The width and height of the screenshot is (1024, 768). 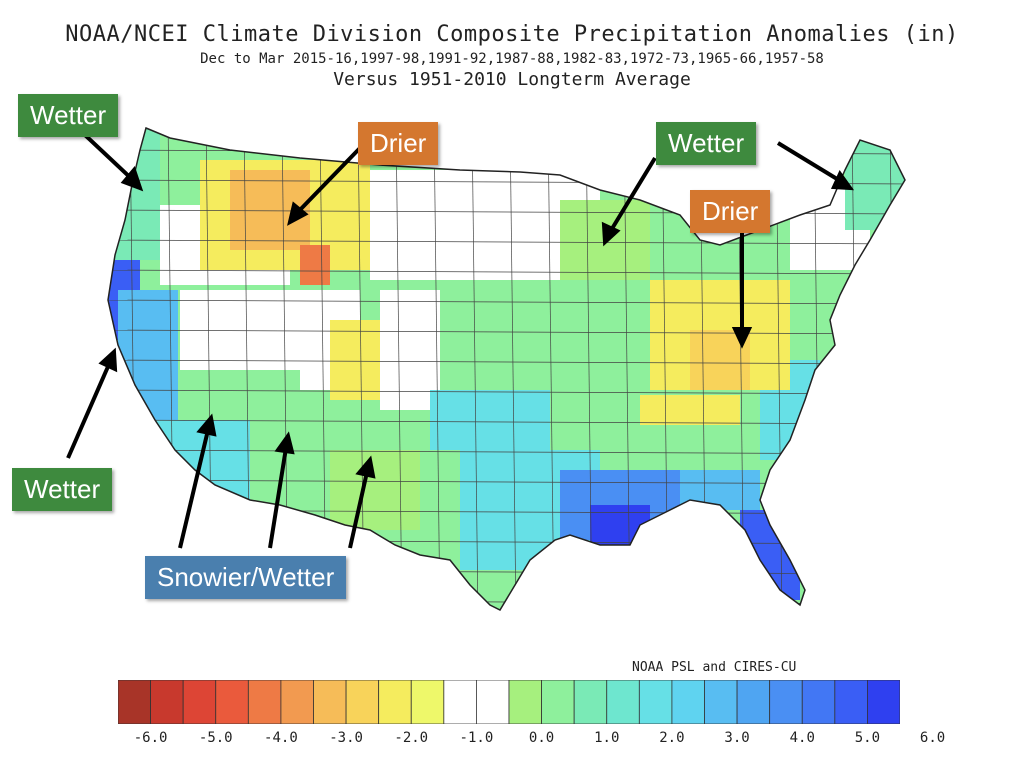 What do you see at coordinates (730, 211) in the screenshot?
I see `label-drier-east: Drier` at bounding box center [730, 211].